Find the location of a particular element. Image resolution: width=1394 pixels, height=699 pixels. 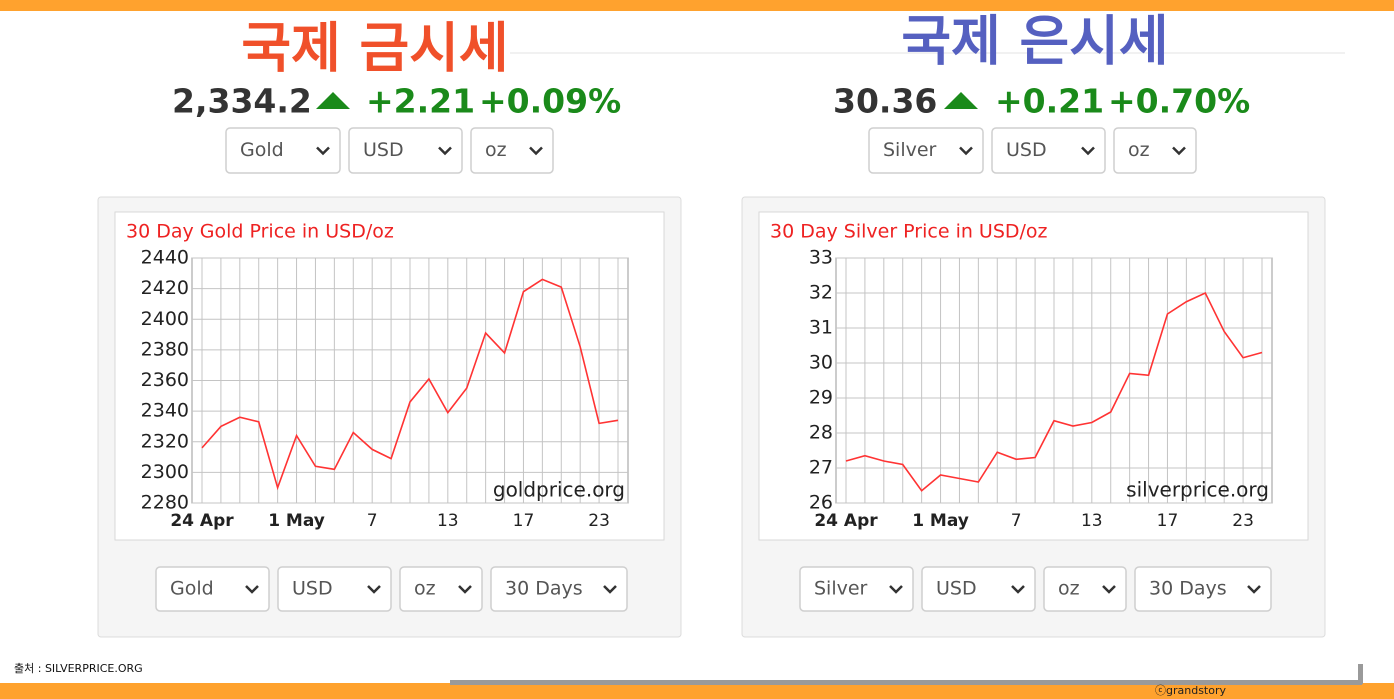

chart-title: 30 Day Gold Price in USD/oz is located at coordinates (260, 232).